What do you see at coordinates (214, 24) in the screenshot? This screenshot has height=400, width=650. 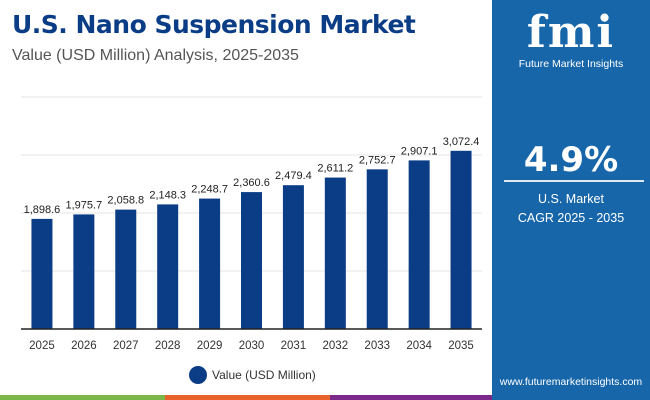 I see `chart-title: U.S. Nano Suspension Market` at bounding box center [214, 24].